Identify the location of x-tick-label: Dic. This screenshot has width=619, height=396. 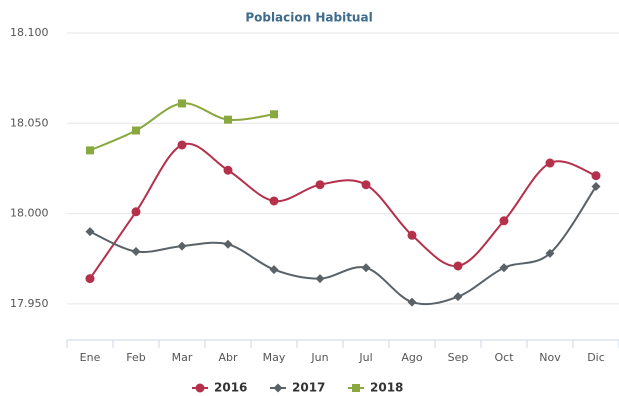
(596, 357).